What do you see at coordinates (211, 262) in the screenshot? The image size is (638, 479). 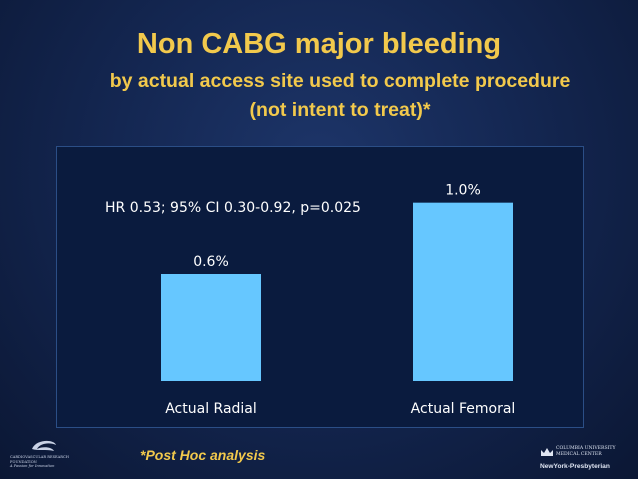 I see `data-label-actual-radial: 0.6%` at bounding box center [211, 262].